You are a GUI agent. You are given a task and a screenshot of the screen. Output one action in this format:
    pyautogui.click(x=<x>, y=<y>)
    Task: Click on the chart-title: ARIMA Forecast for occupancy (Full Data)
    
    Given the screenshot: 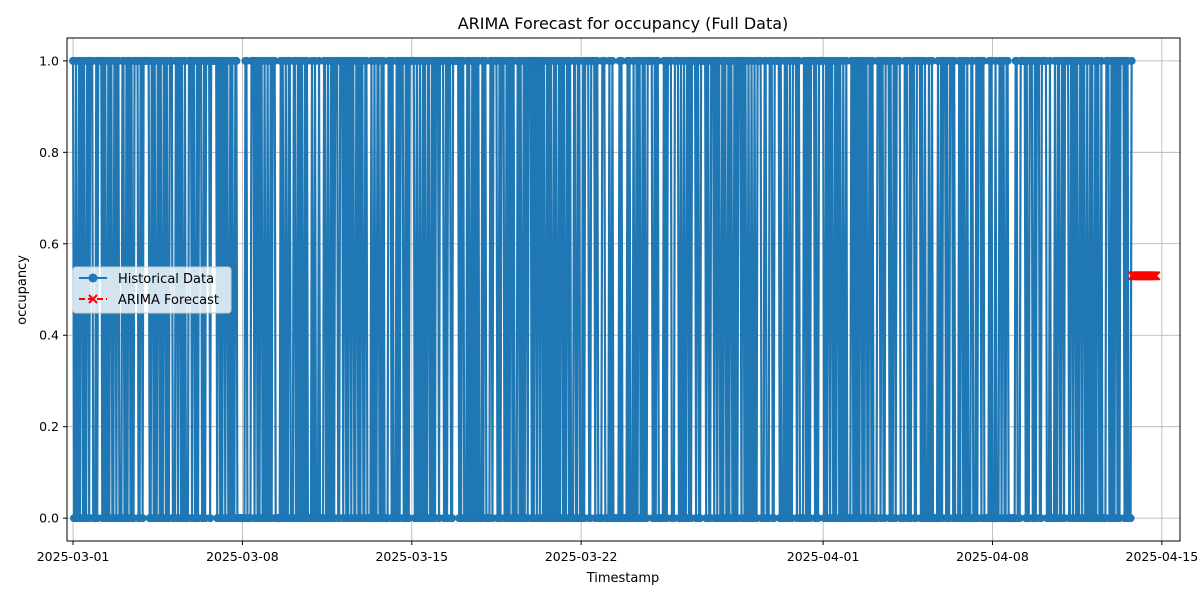 What is the action you would take?
    pyautogui.click(x=623, y=23)
    